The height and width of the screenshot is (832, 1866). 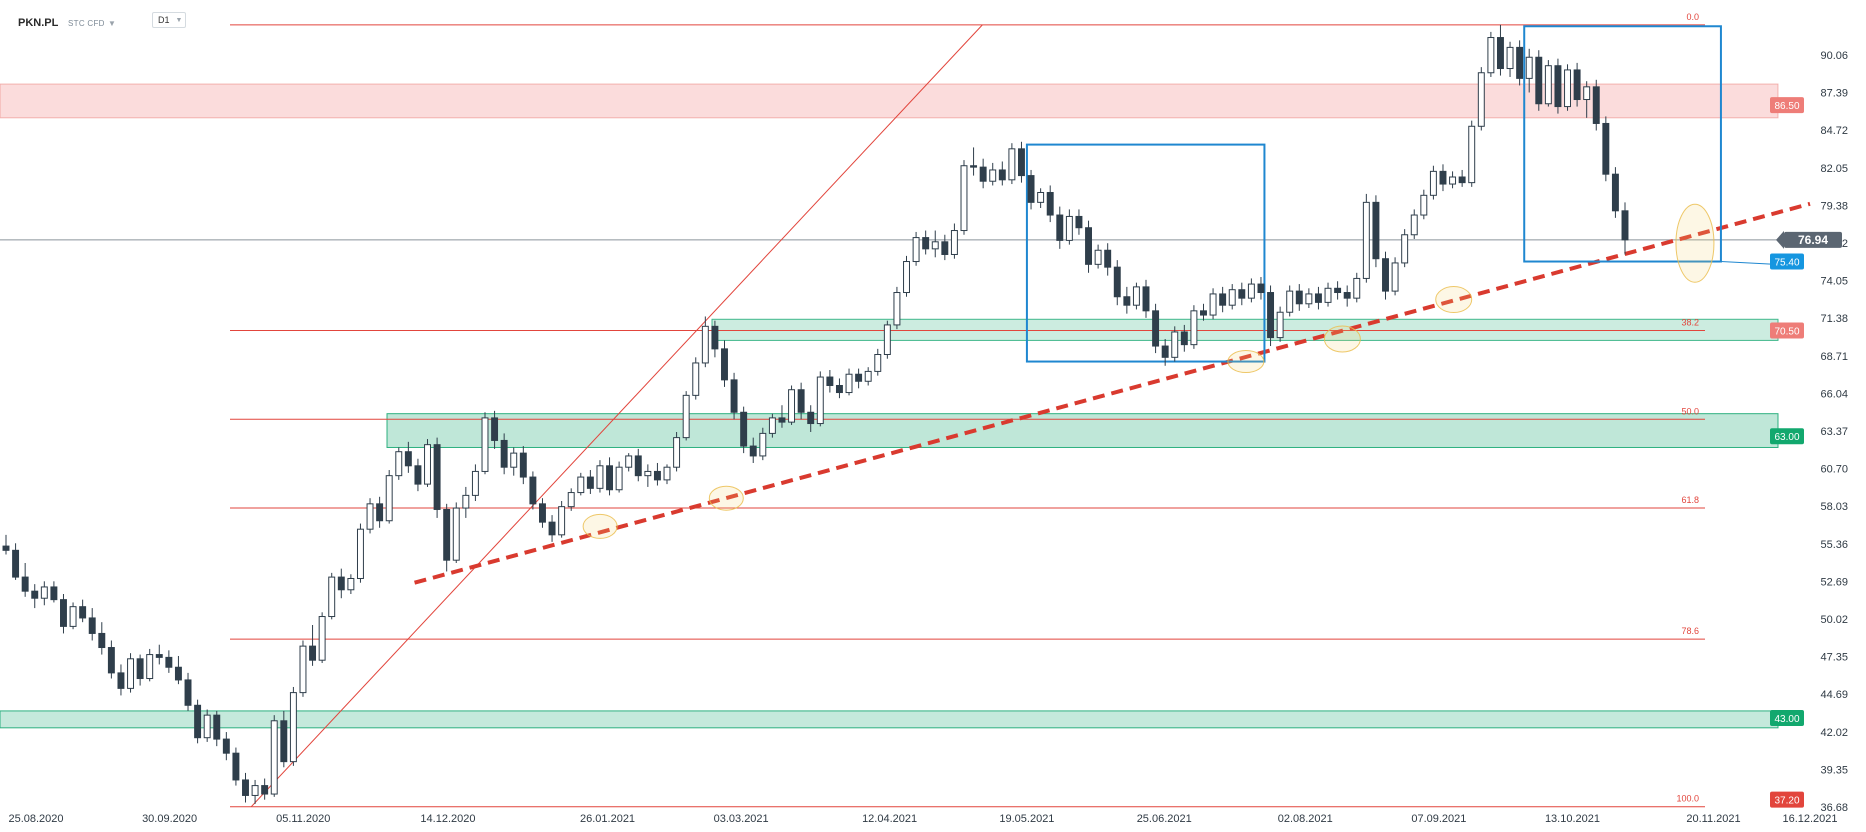 I want to click on x-tick-label: 26.01.2021, so click(x=607, y=819).